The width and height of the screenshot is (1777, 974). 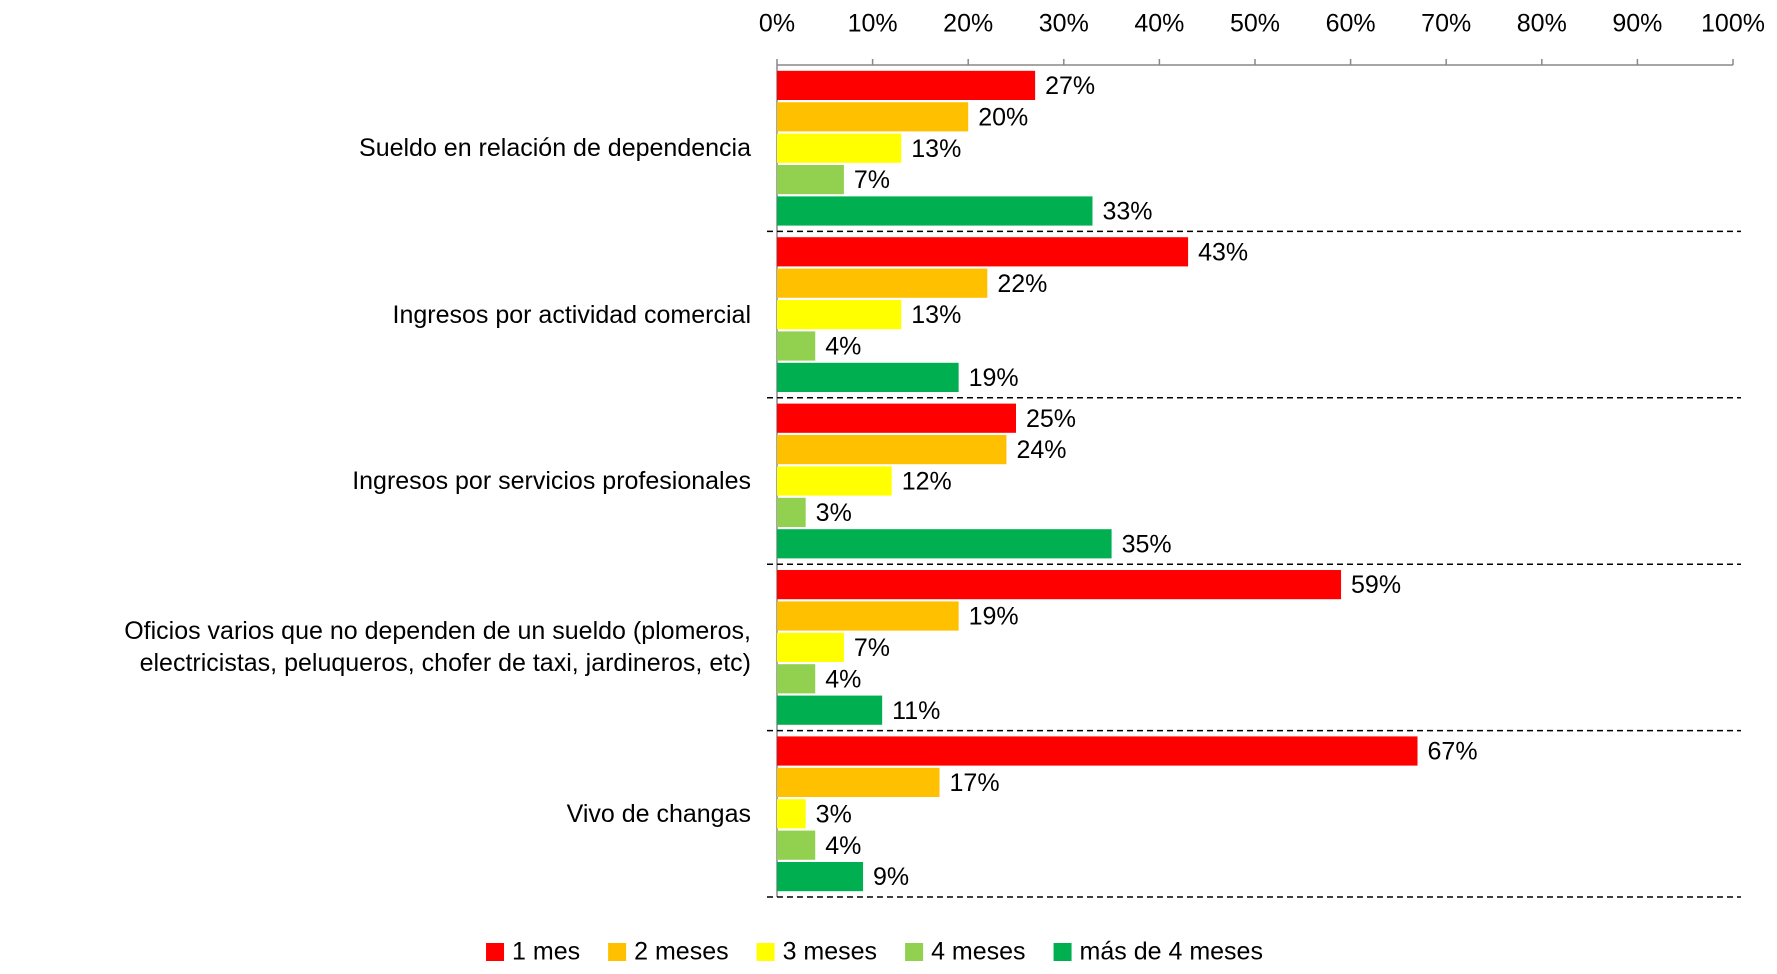 What do you see at coordinates (1255, 24) in the screenshot?
I see `x-tick-label: 50%` at bounding box center [1255, 24].